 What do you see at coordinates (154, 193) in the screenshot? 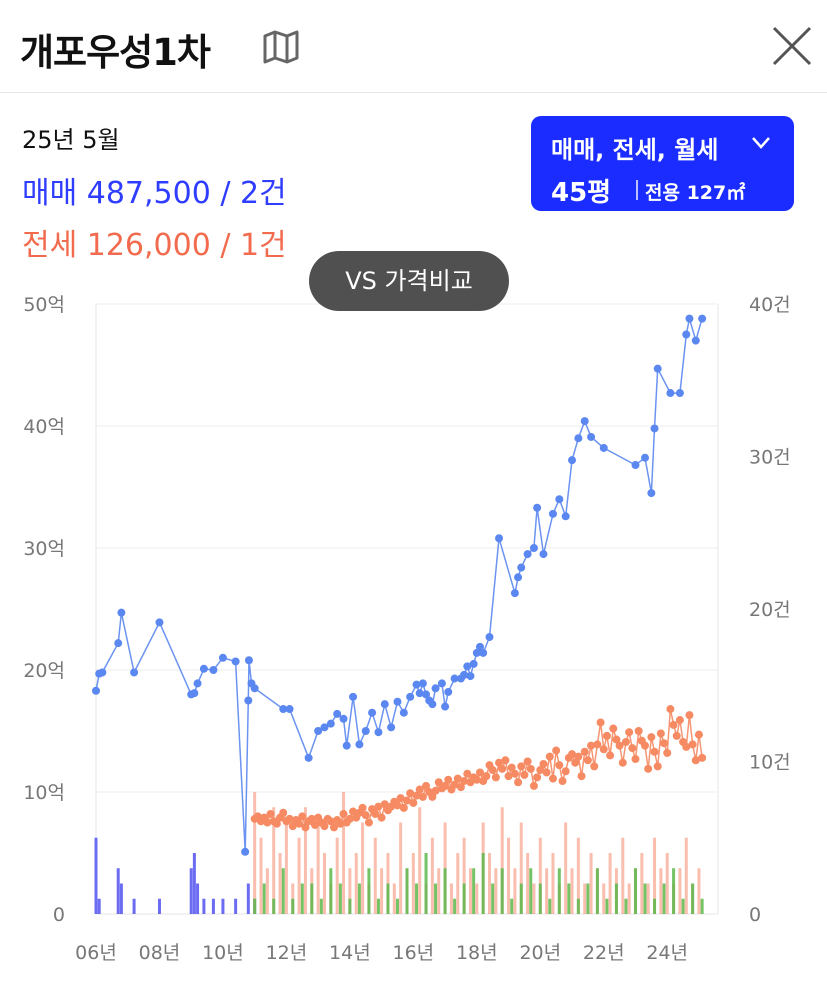
I see `sale-summary: 매매 487,500 / 2건` at bounding box center [154, 193].